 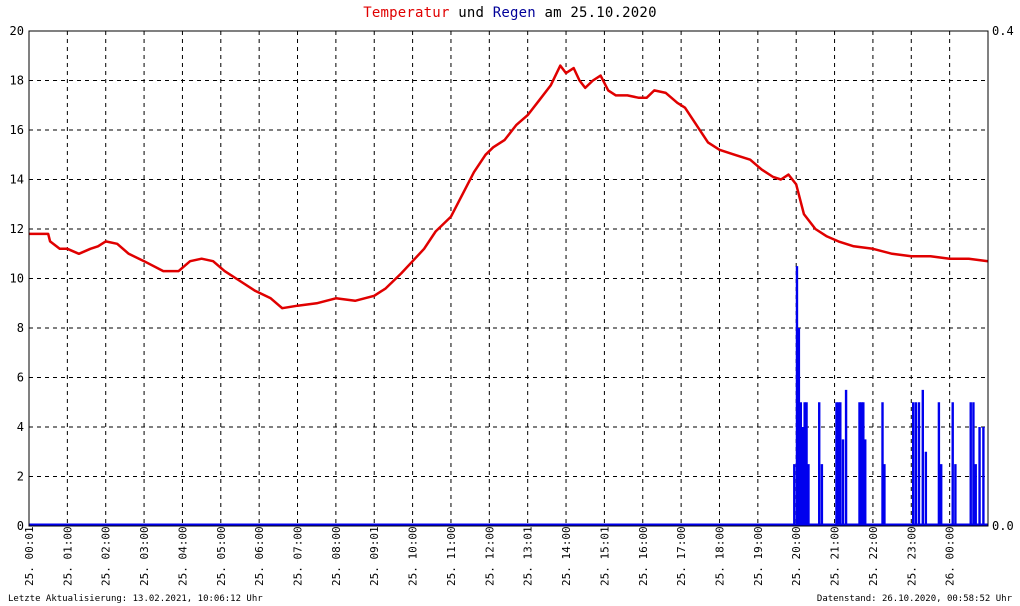 What do you see at coordinates (1003, 31) in the screenshot?
I see `y-right-tick-label: 0.4` at bounding box center [1003, 31].